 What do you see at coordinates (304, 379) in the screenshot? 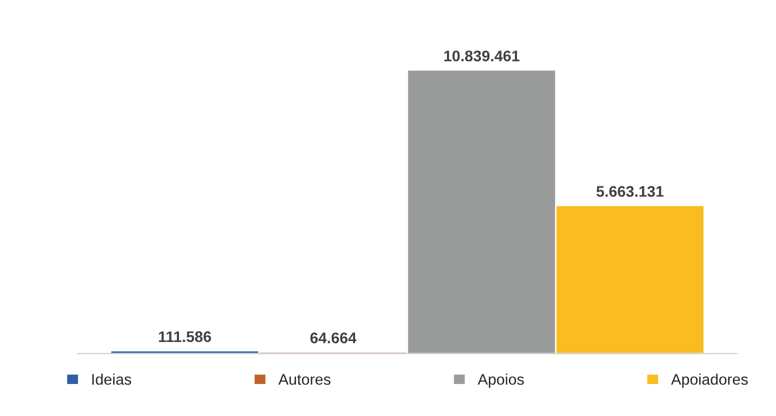
I see `legend-label: Autores` at bounding box center [304, 379].